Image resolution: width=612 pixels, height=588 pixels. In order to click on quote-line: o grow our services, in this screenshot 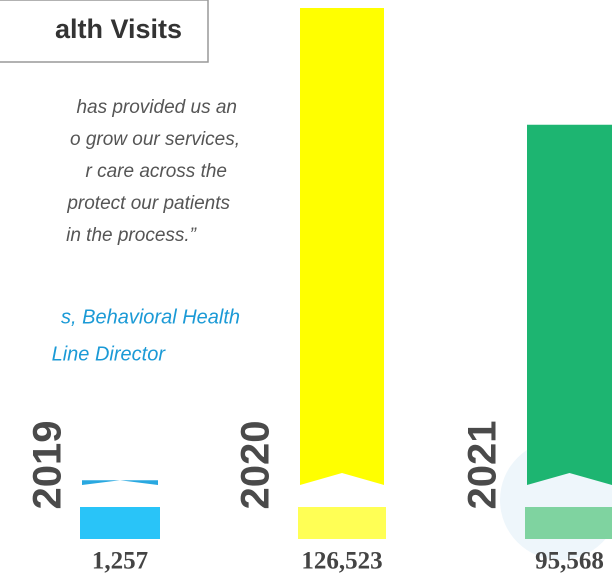, I will do `click(155, 139)`.